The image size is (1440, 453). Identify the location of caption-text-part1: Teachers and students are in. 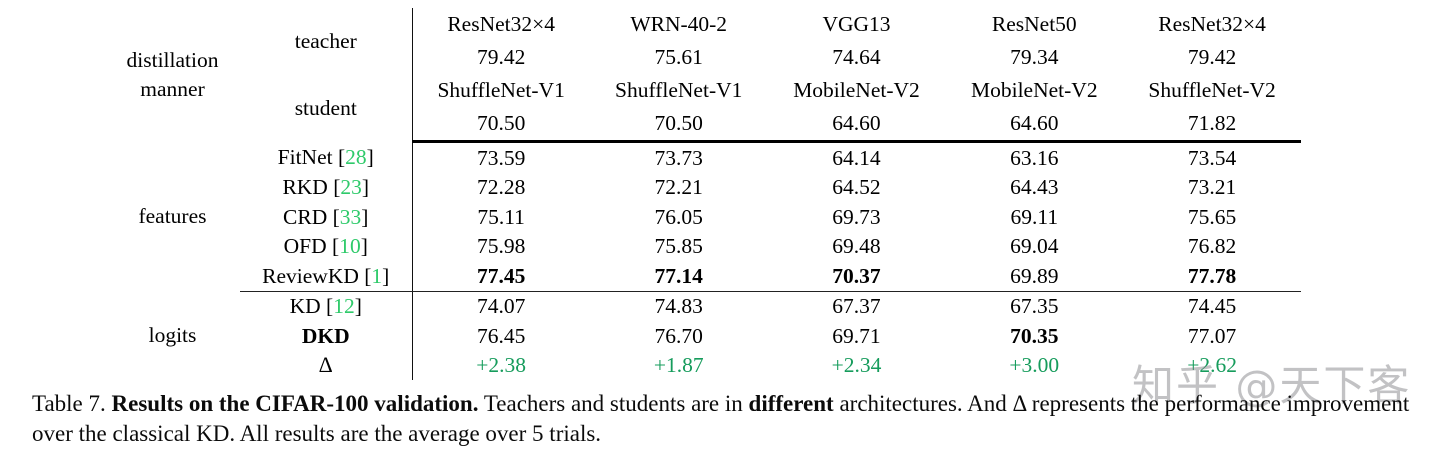
(613, 403).